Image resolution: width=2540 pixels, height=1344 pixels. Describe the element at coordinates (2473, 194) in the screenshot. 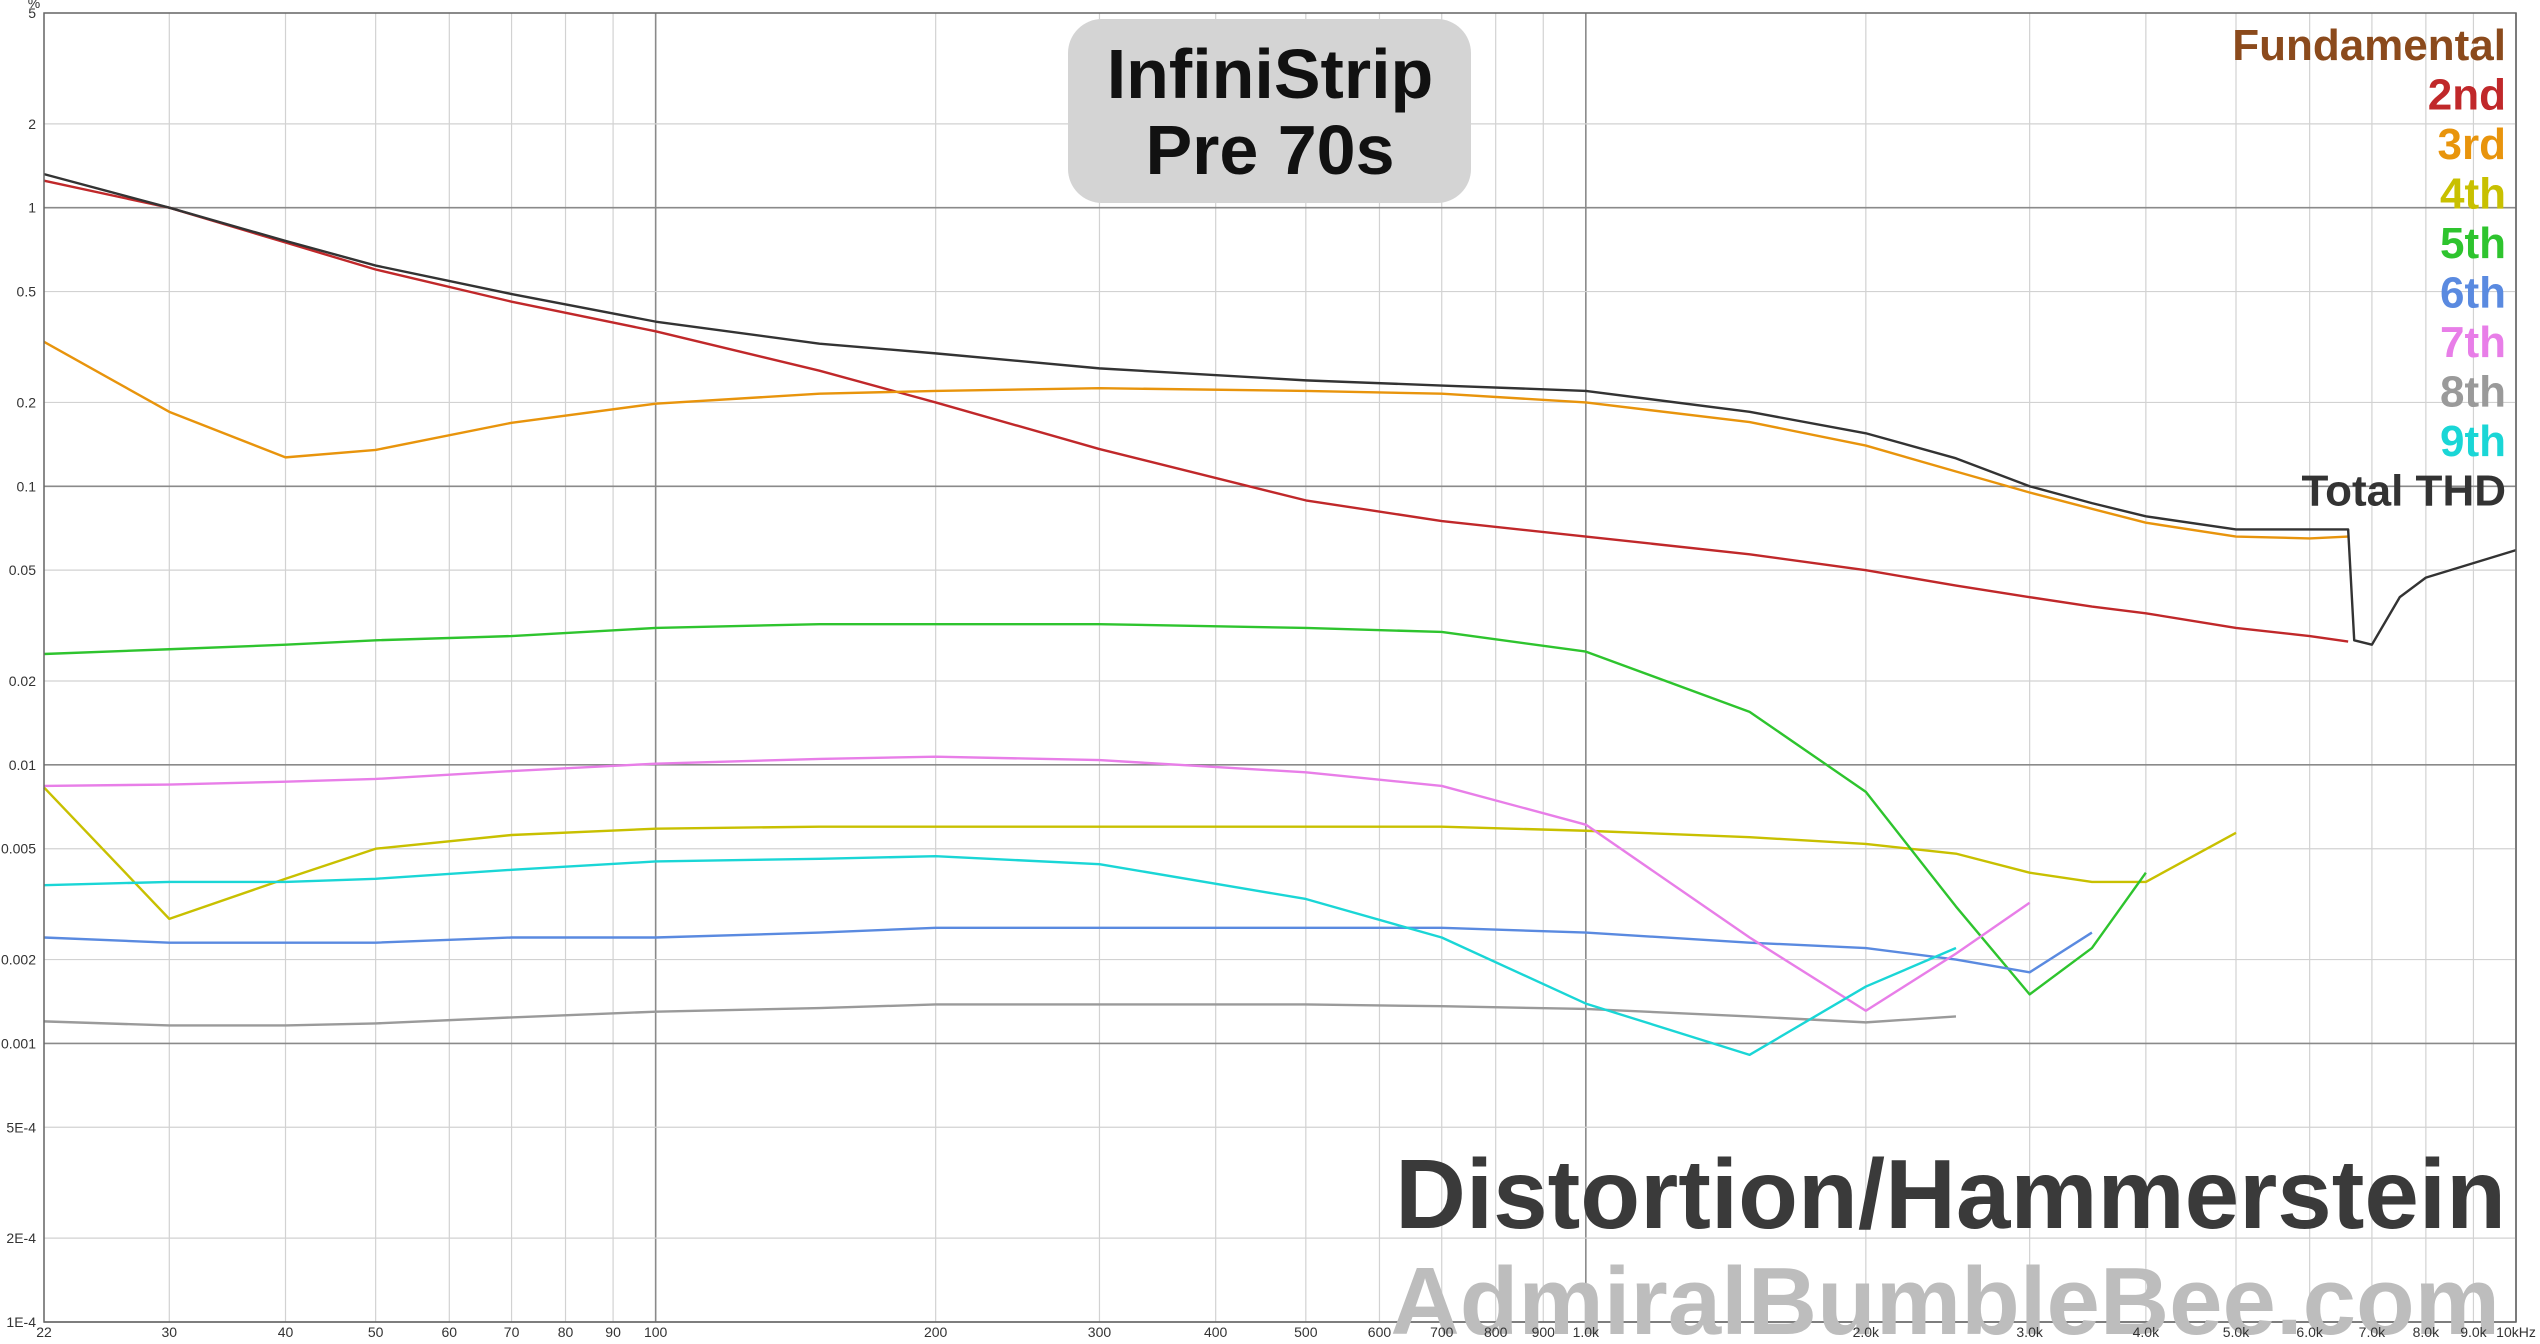

I see `legend-entry: 4th` at that location.